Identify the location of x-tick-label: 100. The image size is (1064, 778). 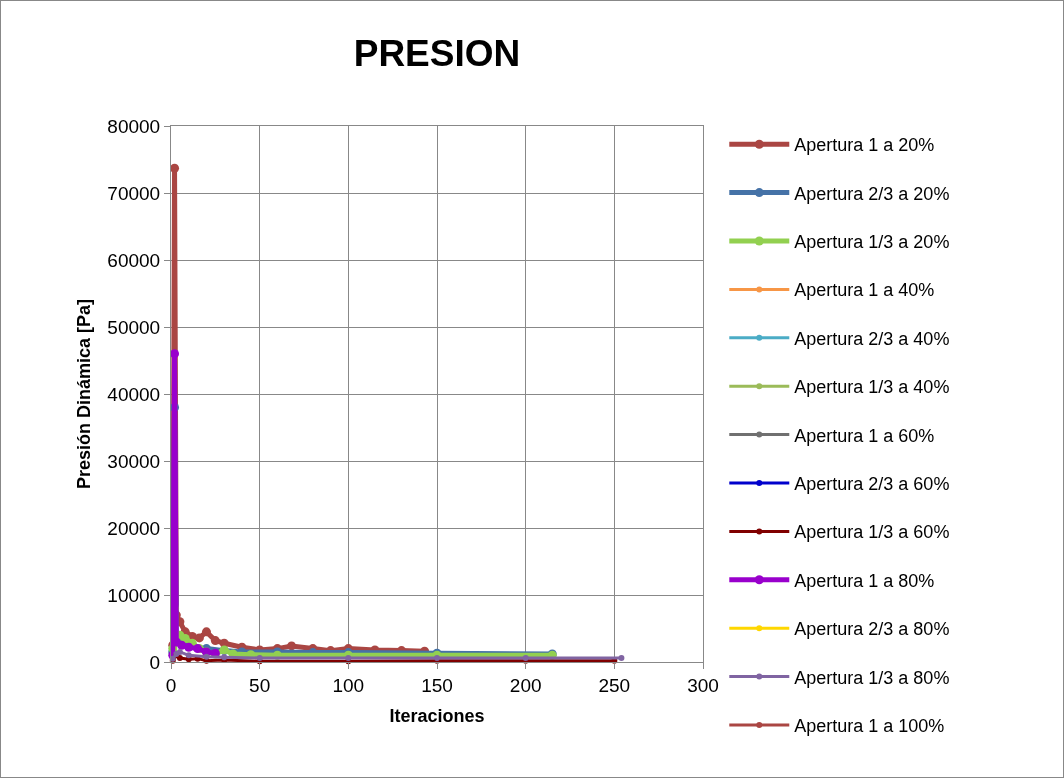
(348, 685).